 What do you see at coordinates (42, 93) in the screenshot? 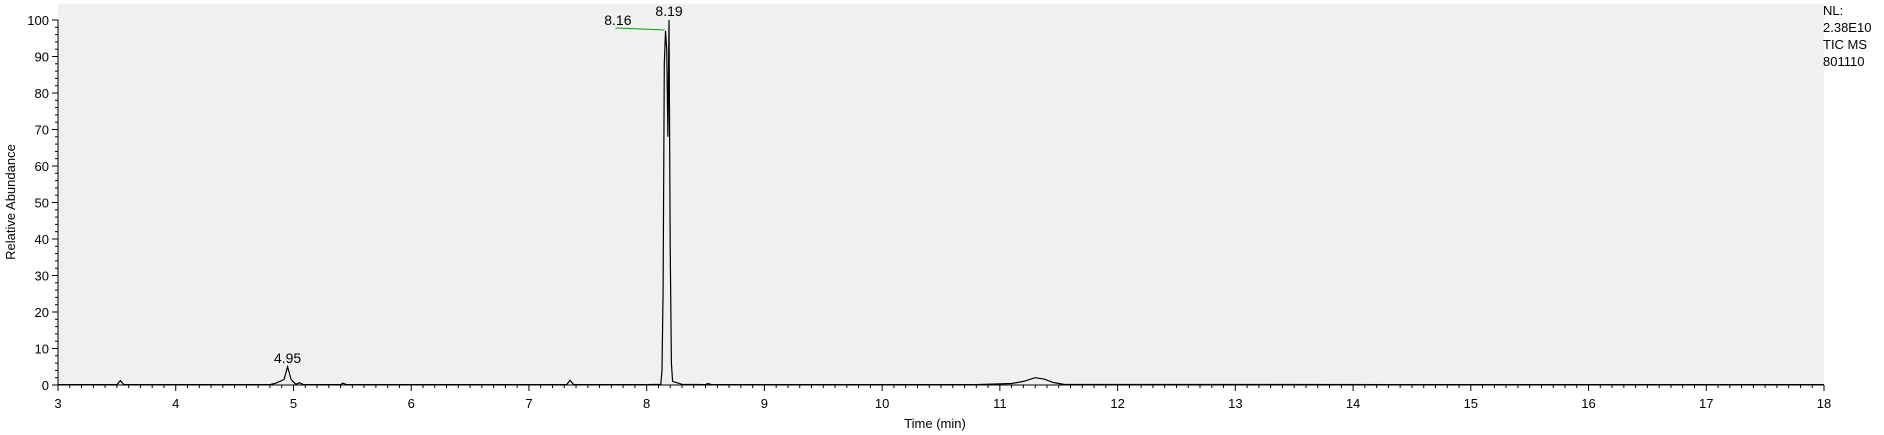
I see `y-tick-label: 80` at bounding box center [42, 93].